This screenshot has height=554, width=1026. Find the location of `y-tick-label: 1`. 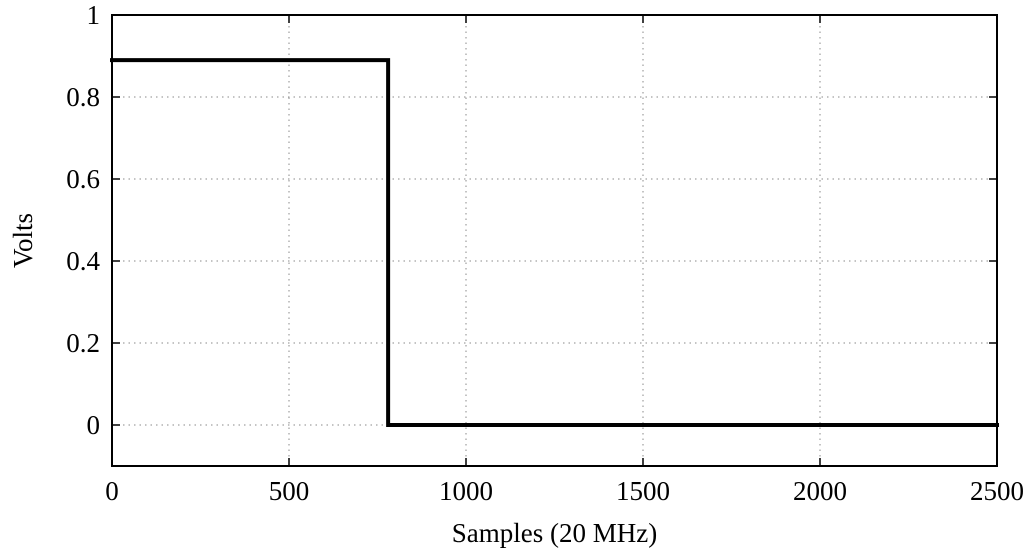

y-tick-label: 1 is located at coordinates (94, 15).